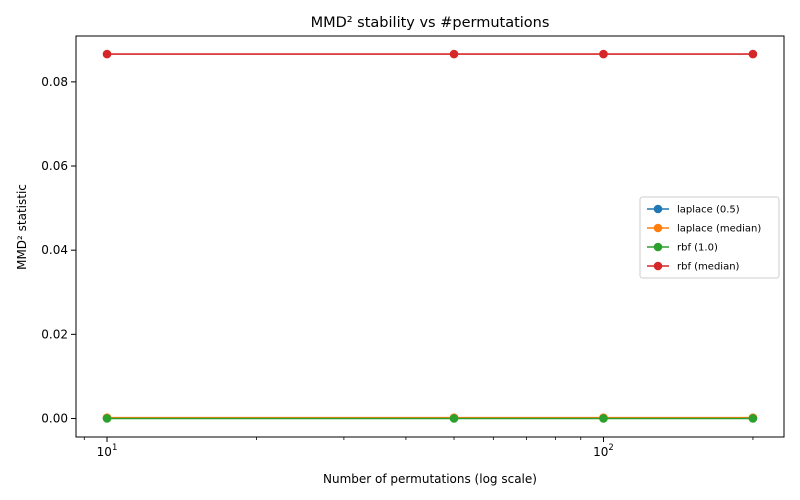 The width and height of the screenshot is (800, 500). What do you see at coordinates (107, 451) in the screenshot?
I see `x-tick-label: 10¹` at bounding box center [107, 451].